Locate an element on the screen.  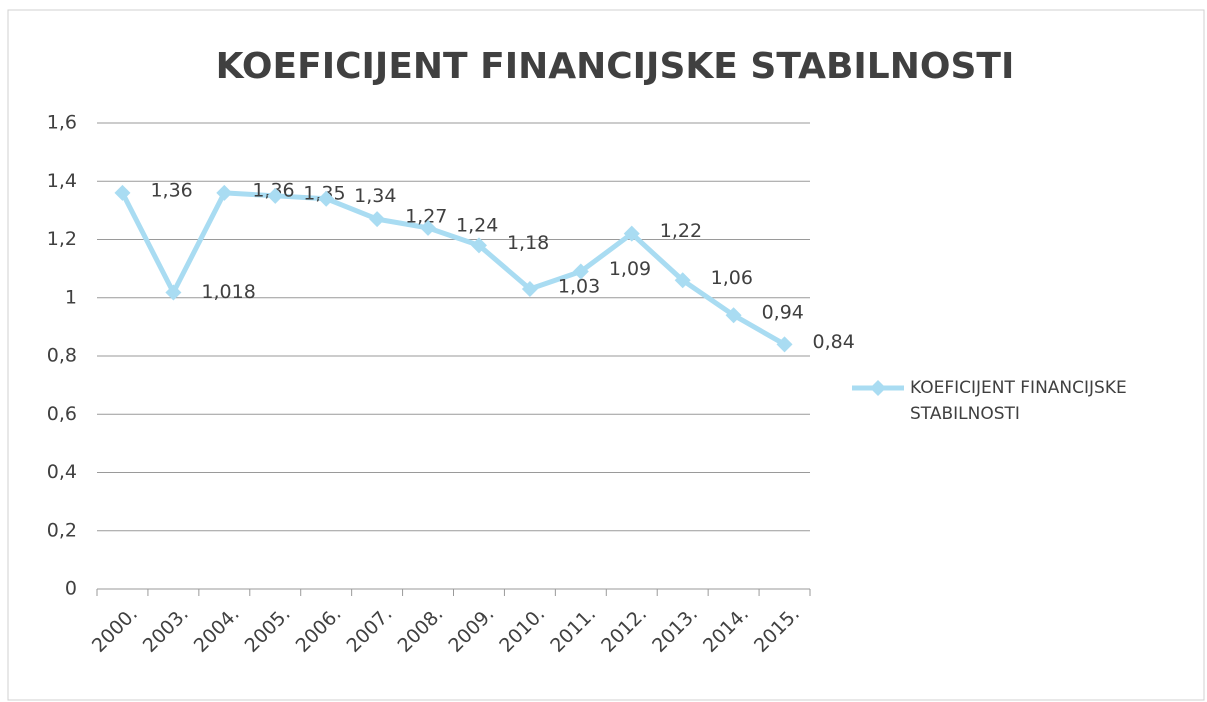
data-label: 1,22 is located at coordinates (681, 231).